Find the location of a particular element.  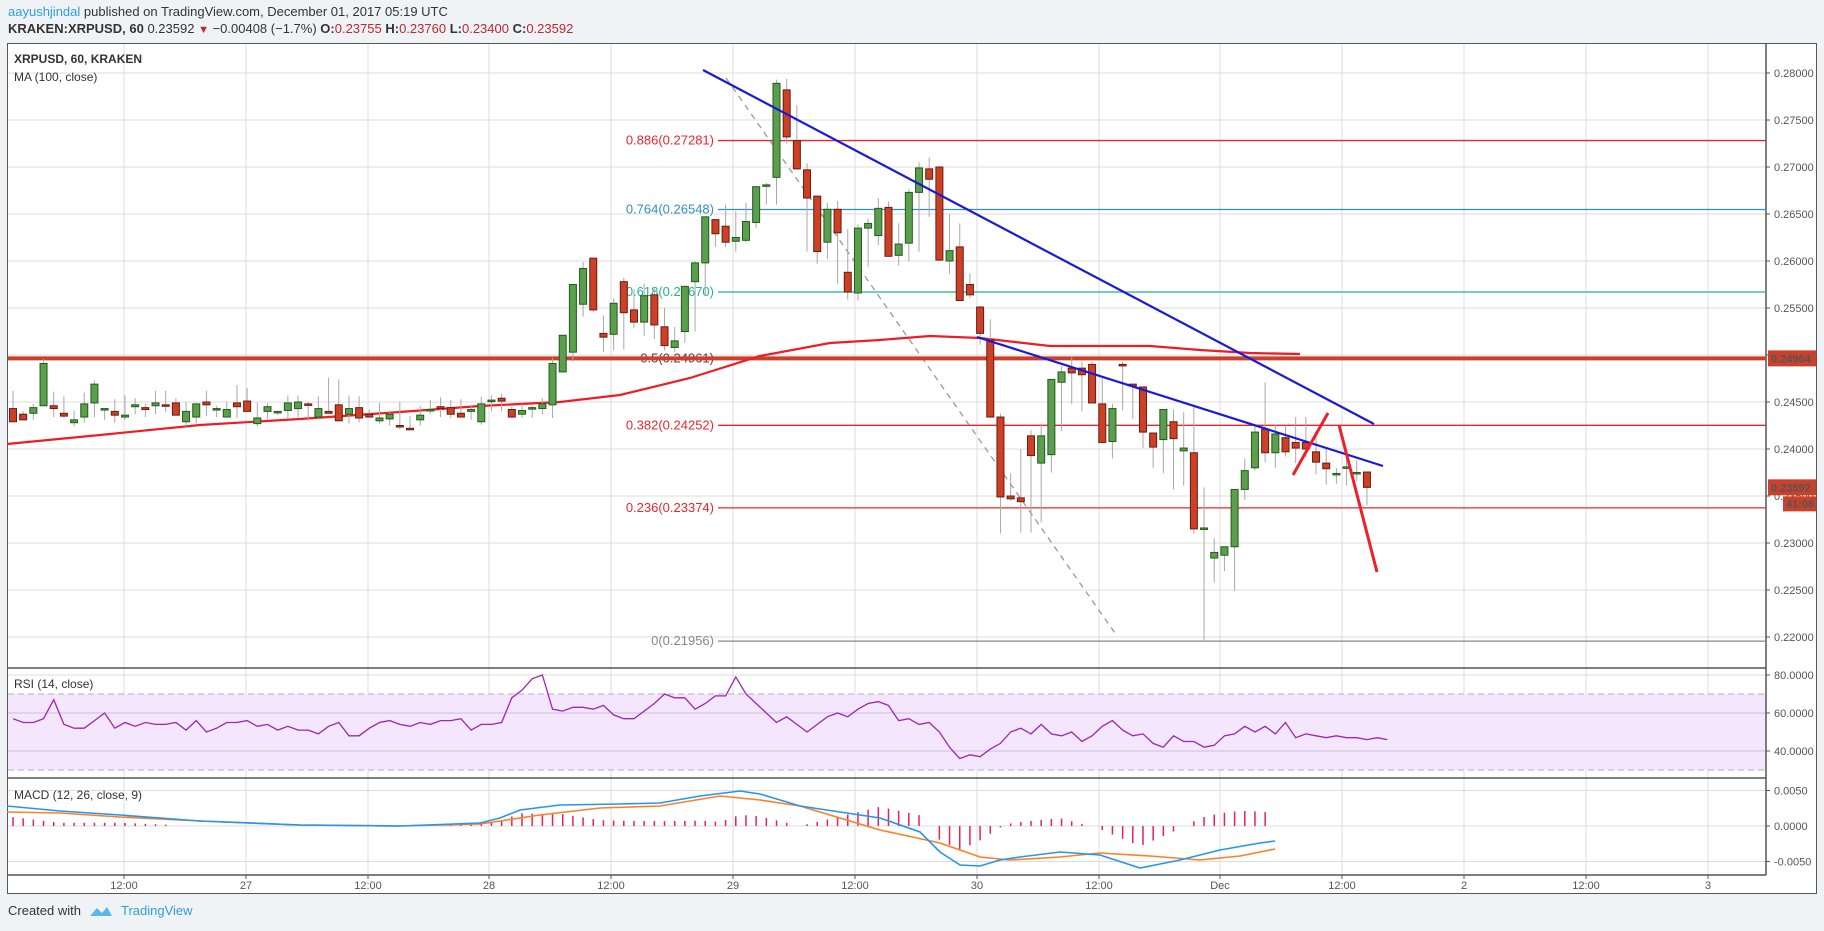

upper-bearish-trendline is located at coordinates (1038, 247).